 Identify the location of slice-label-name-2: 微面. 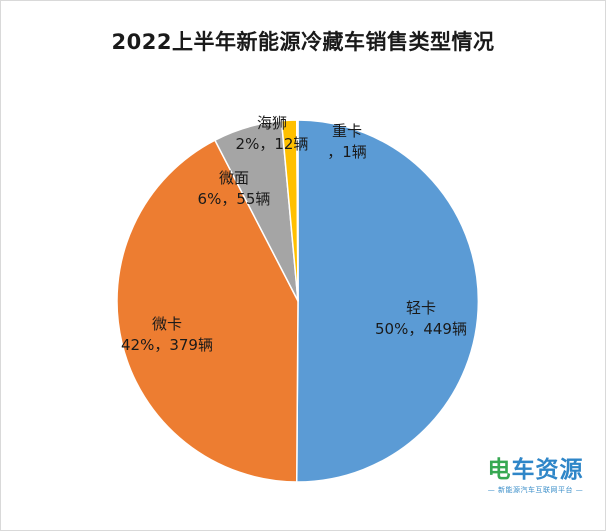
(234, 178).